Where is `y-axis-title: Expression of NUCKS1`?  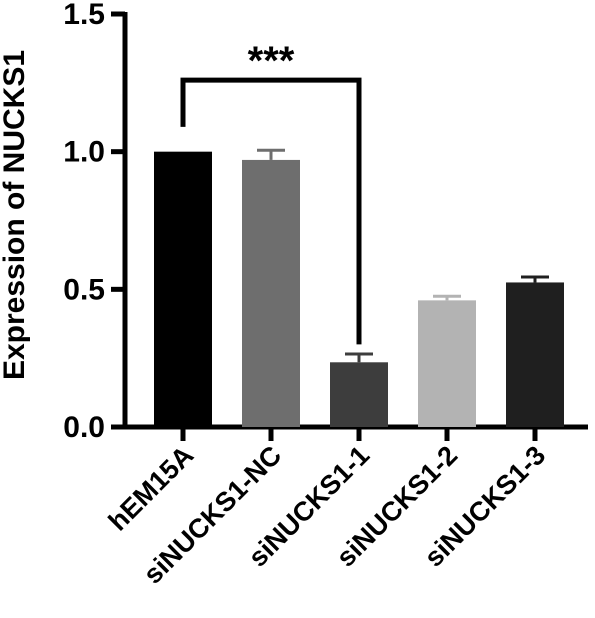 y-axis-title: Expression of NUCKS1 is located at coordinates (15, 215).